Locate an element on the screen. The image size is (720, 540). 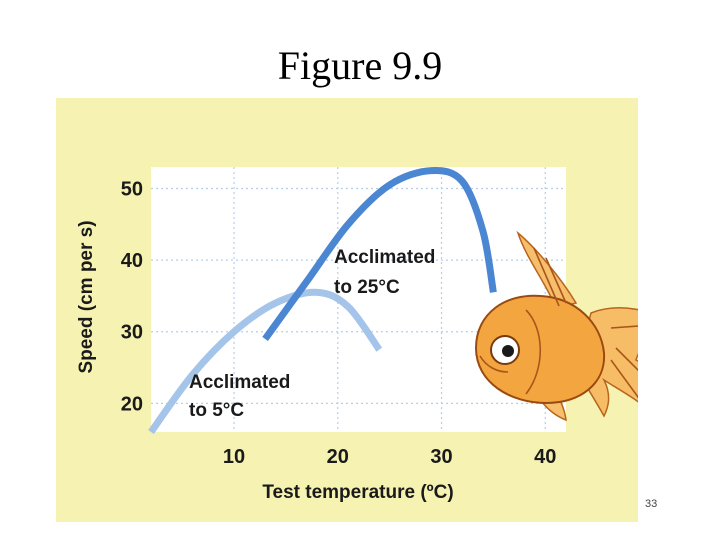
series-line-acclimated-5c is located at coordinates (265, 361).